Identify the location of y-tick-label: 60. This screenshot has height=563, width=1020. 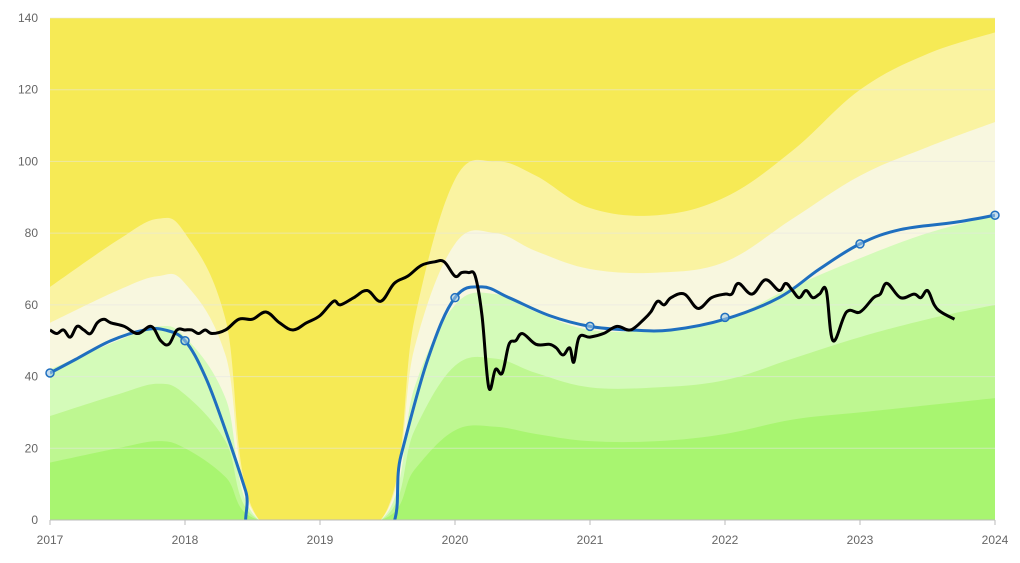
(32, 305).